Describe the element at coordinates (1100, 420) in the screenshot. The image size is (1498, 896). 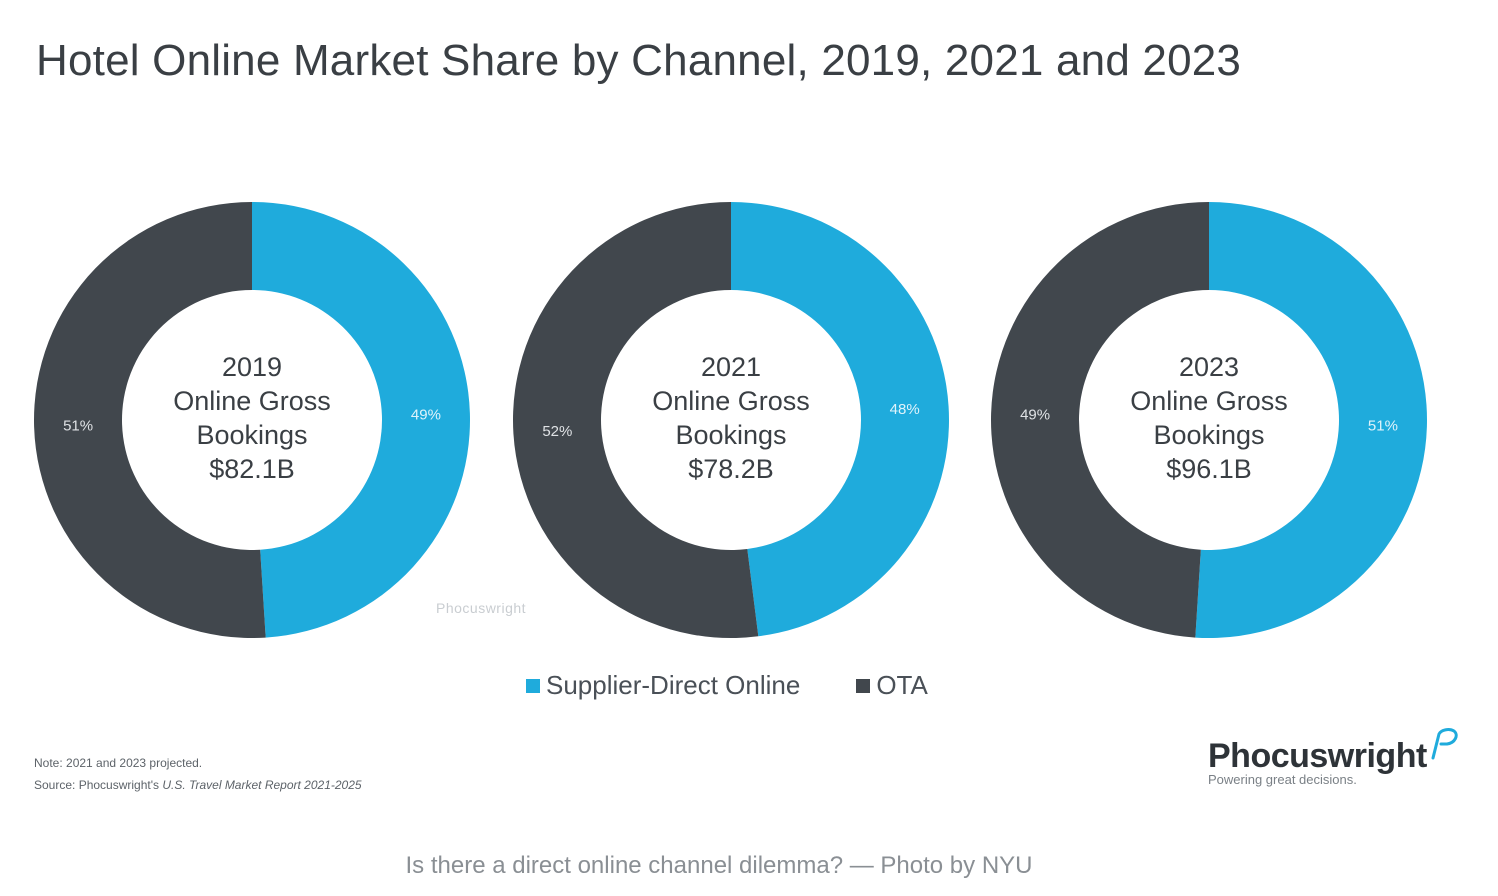
I see `slice-2023-ota` at that location.